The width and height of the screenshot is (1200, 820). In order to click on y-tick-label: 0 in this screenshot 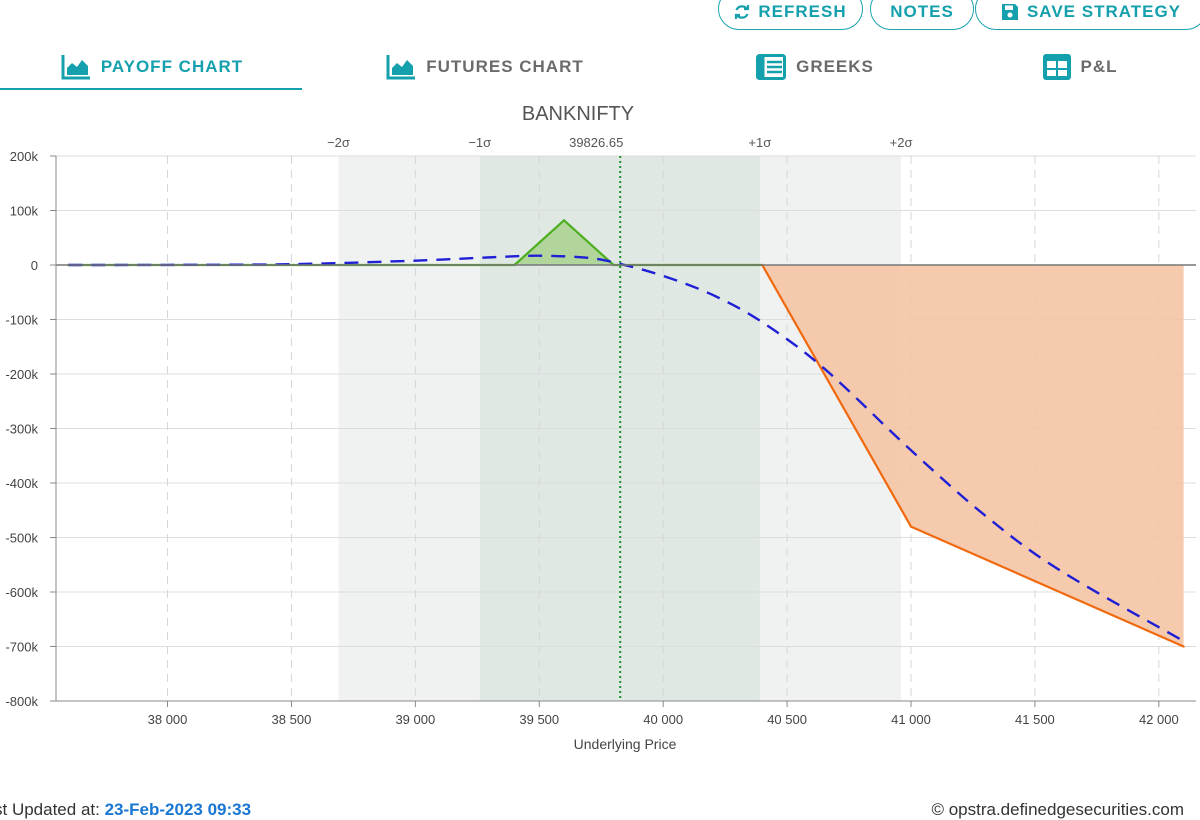, I will do `click(34, 265)`.